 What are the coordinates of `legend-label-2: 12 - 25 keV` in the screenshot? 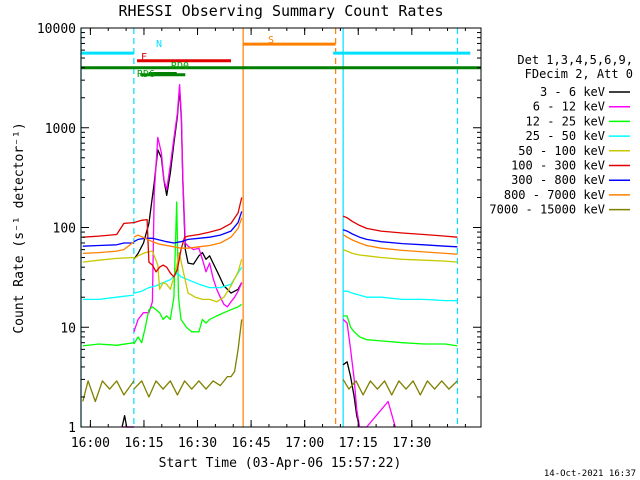 It's located at (565, 121).